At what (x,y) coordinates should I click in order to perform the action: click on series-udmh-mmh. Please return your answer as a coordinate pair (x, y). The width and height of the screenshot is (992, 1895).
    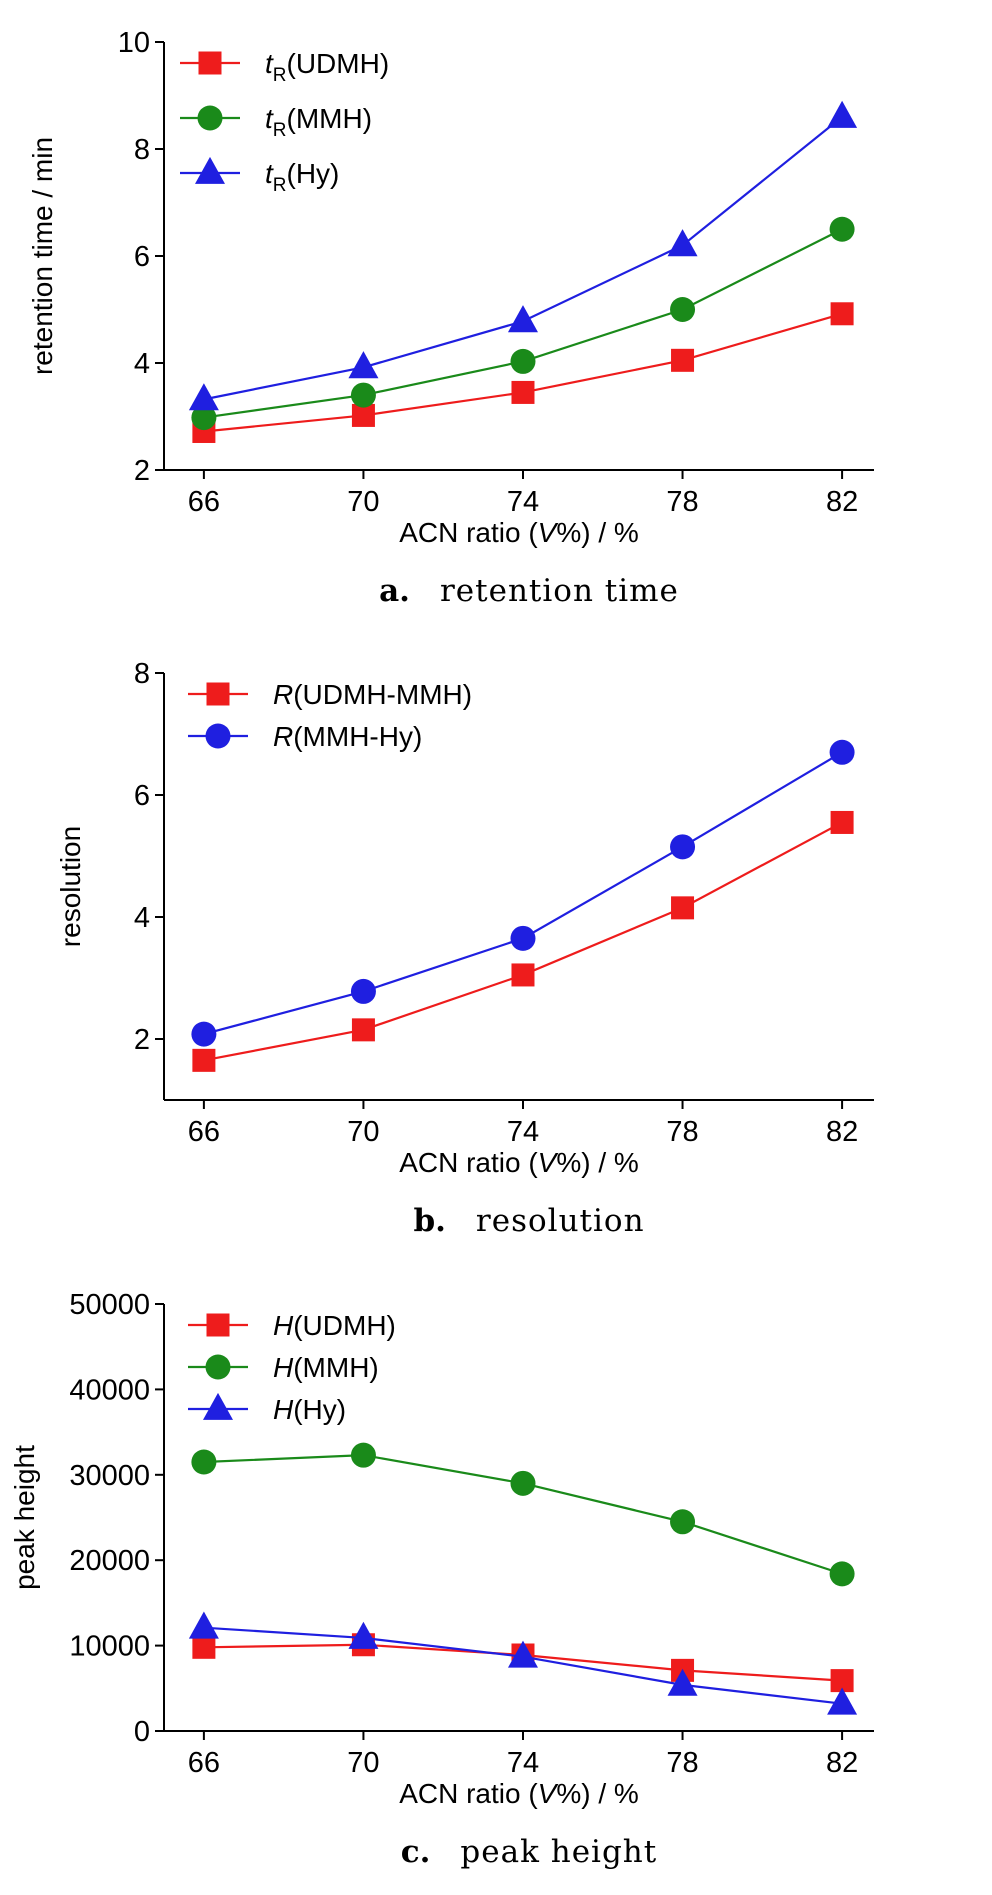
    Looking at the image, I should click on (523, 941).